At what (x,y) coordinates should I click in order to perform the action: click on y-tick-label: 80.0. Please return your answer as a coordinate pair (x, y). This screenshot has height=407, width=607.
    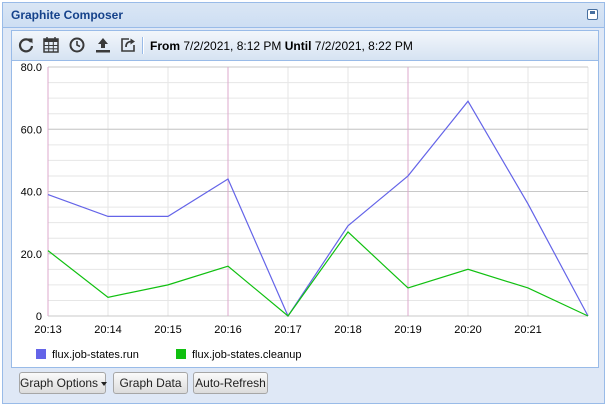
    Looking at the image, I should click on (31, 68).